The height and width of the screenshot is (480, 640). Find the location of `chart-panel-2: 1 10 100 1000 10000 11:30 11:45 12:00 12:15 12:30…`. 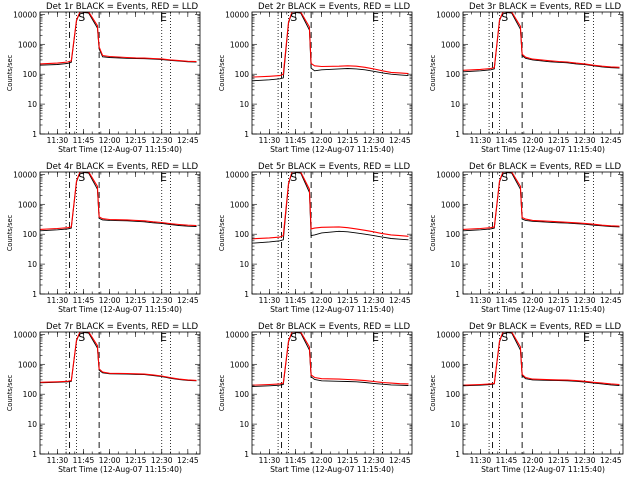

chart-panel-2: 1 10 100 1000 10000 11:30 11:45 12:00 12:15 12:30… is located at coordinates (315, 78).